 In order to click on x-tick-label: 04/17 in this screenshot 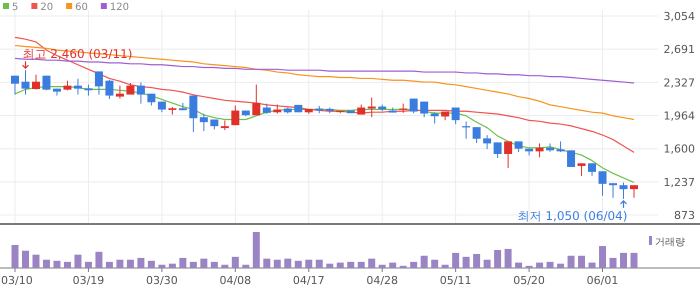, I will do `click(308, 280)`.